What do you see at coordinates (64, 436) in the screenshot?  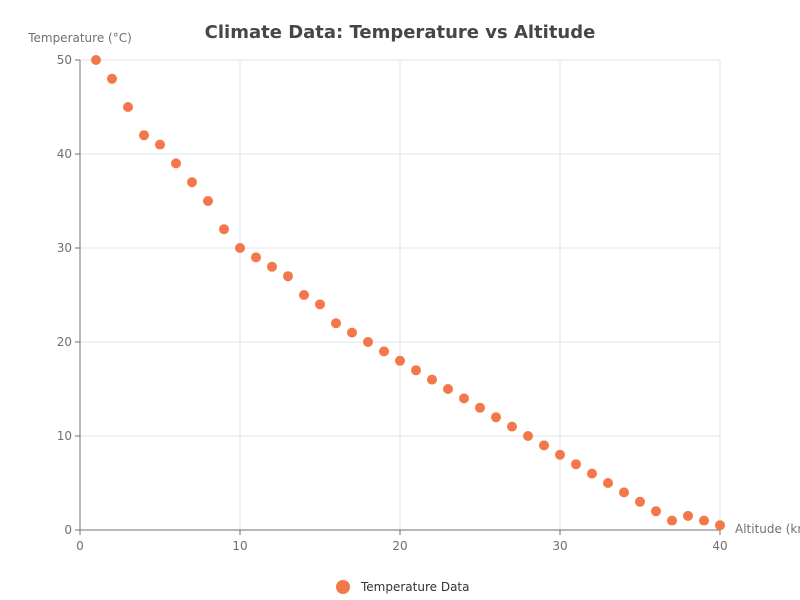 I see `y-tick-label: 10` at bounding box center [64, 436].